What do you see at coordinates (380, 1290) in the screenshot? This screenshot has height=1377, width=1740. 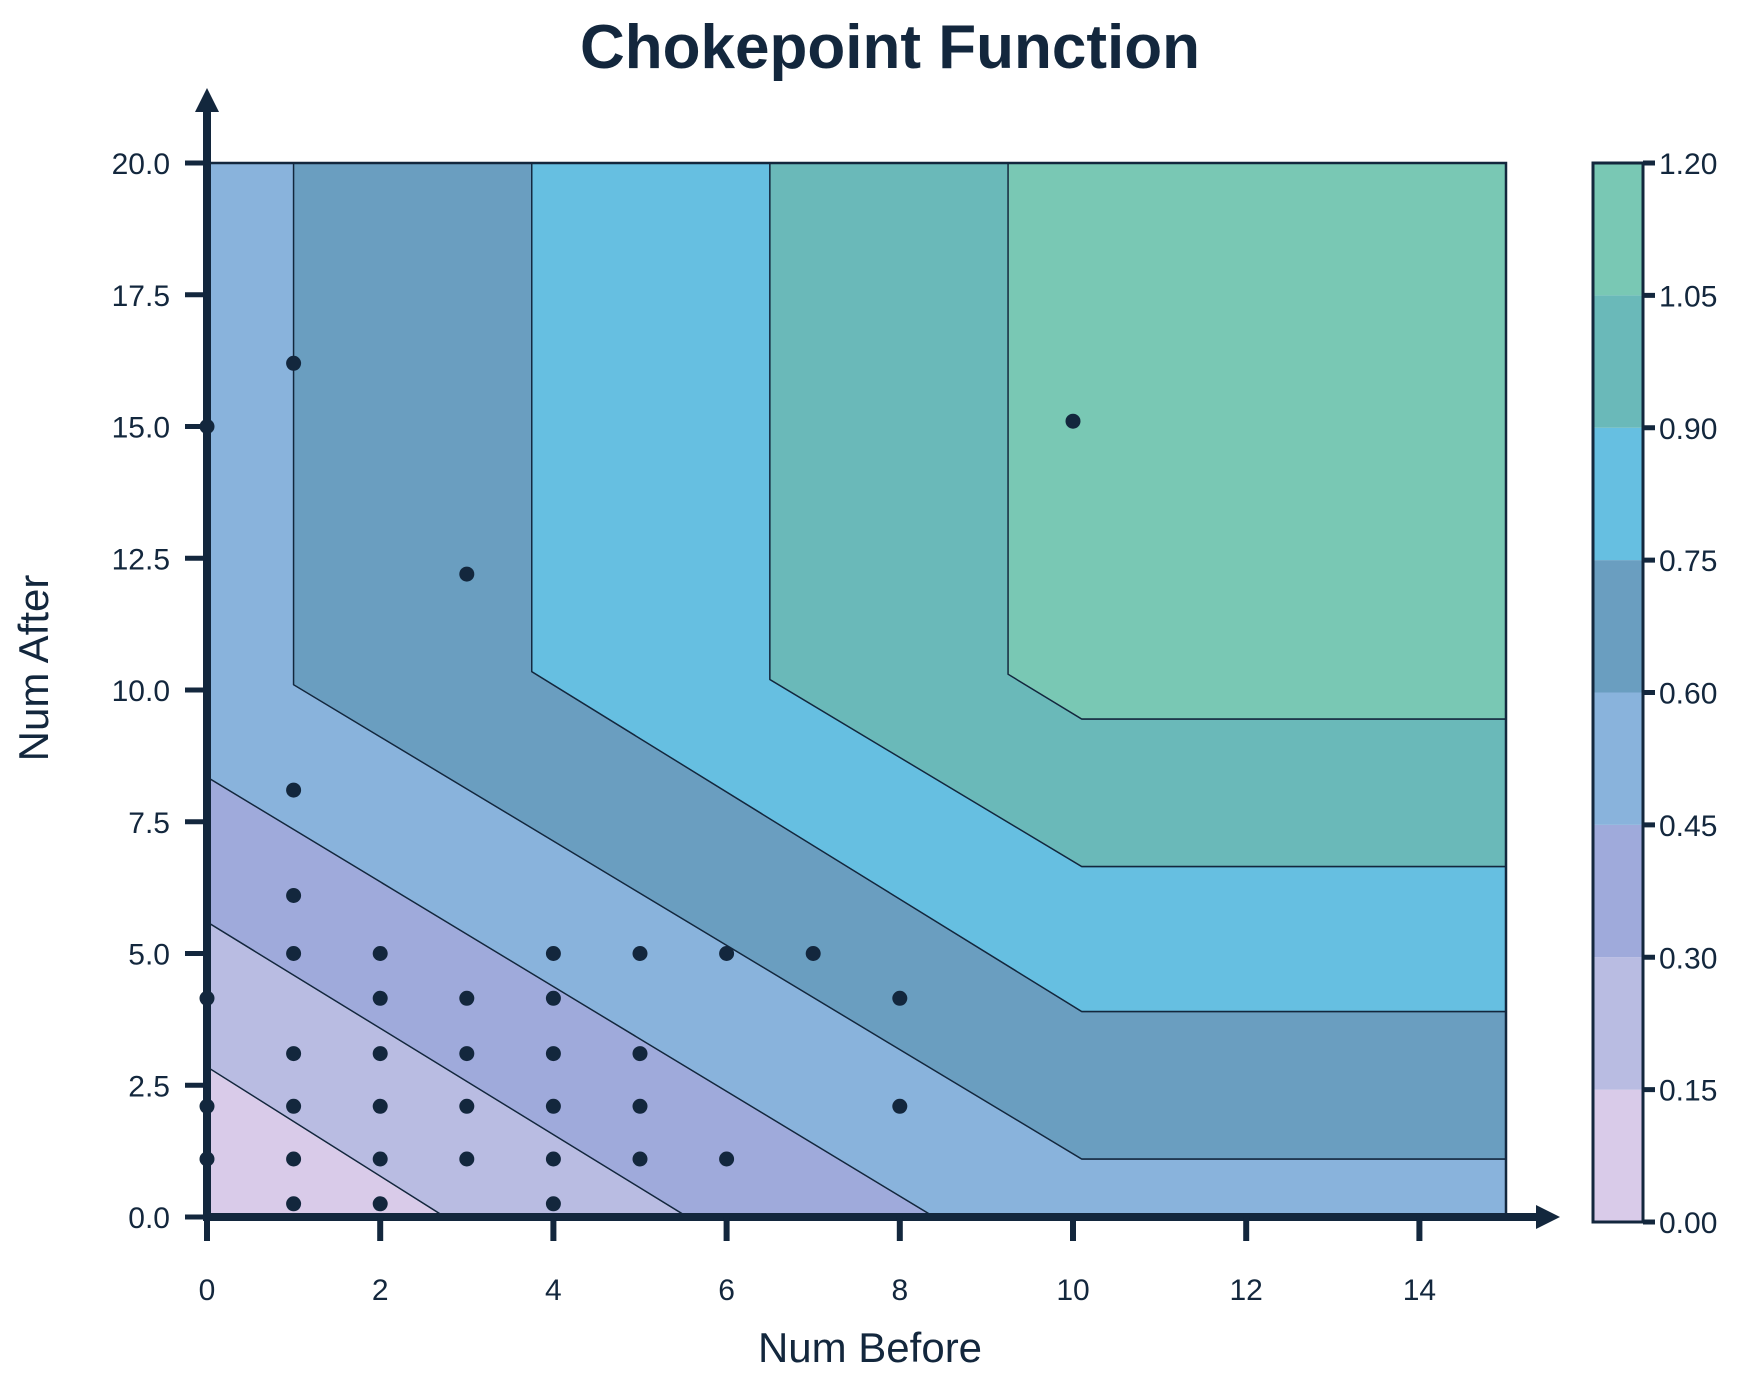 I see `x-tick-label: 2` at bounding box center [380, 1290].